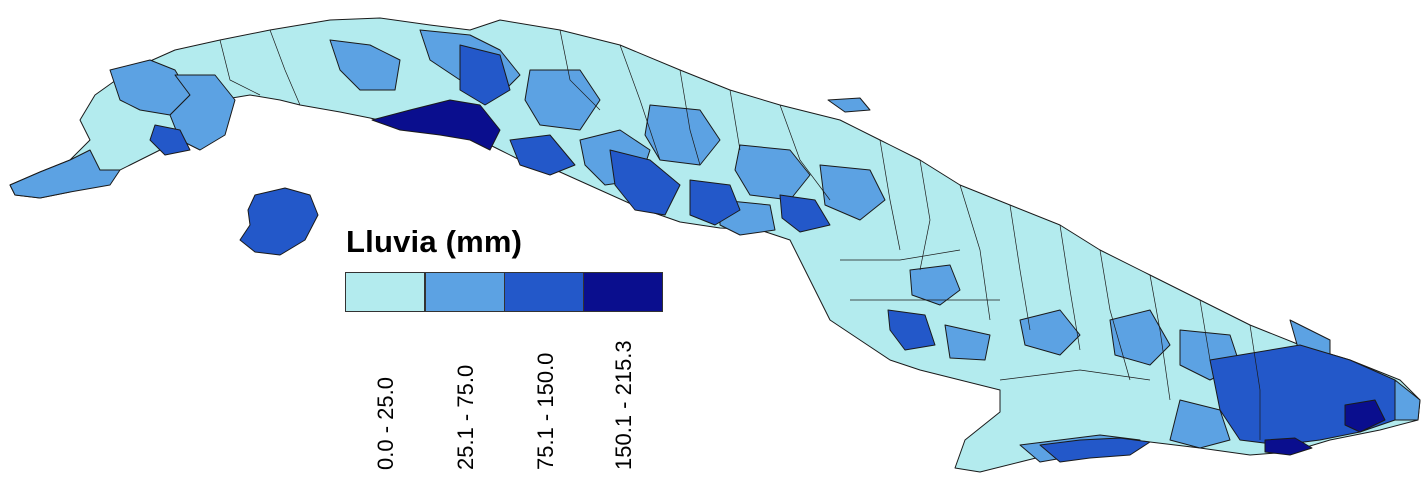 Image resolution: width=1428 pixels, height=501 pixels. Describe the element at coordinates (1095, 450) in the screenshot. I see `region-granma-coast` at that location.